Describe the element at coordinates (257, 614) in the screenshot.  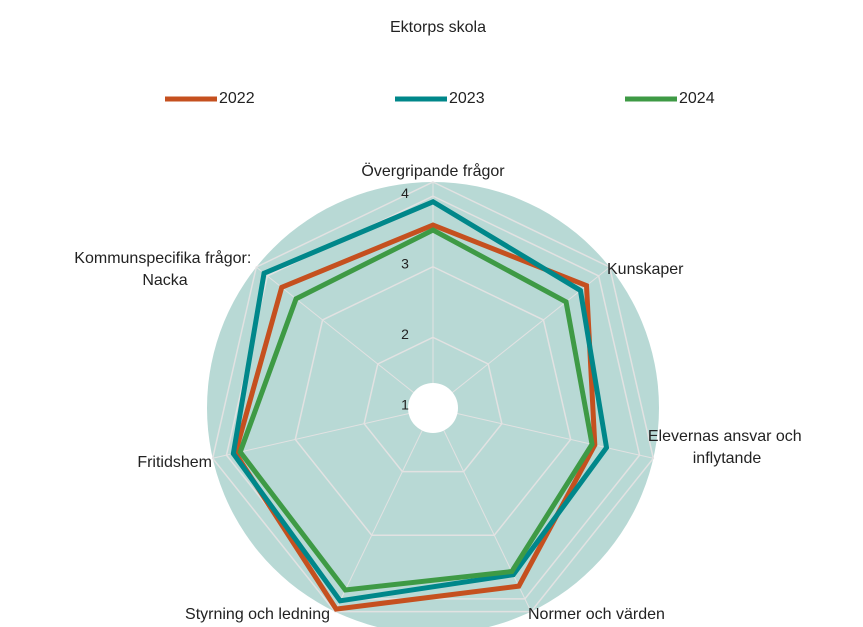
I see `category-label: Styrning och ledning` at that location.